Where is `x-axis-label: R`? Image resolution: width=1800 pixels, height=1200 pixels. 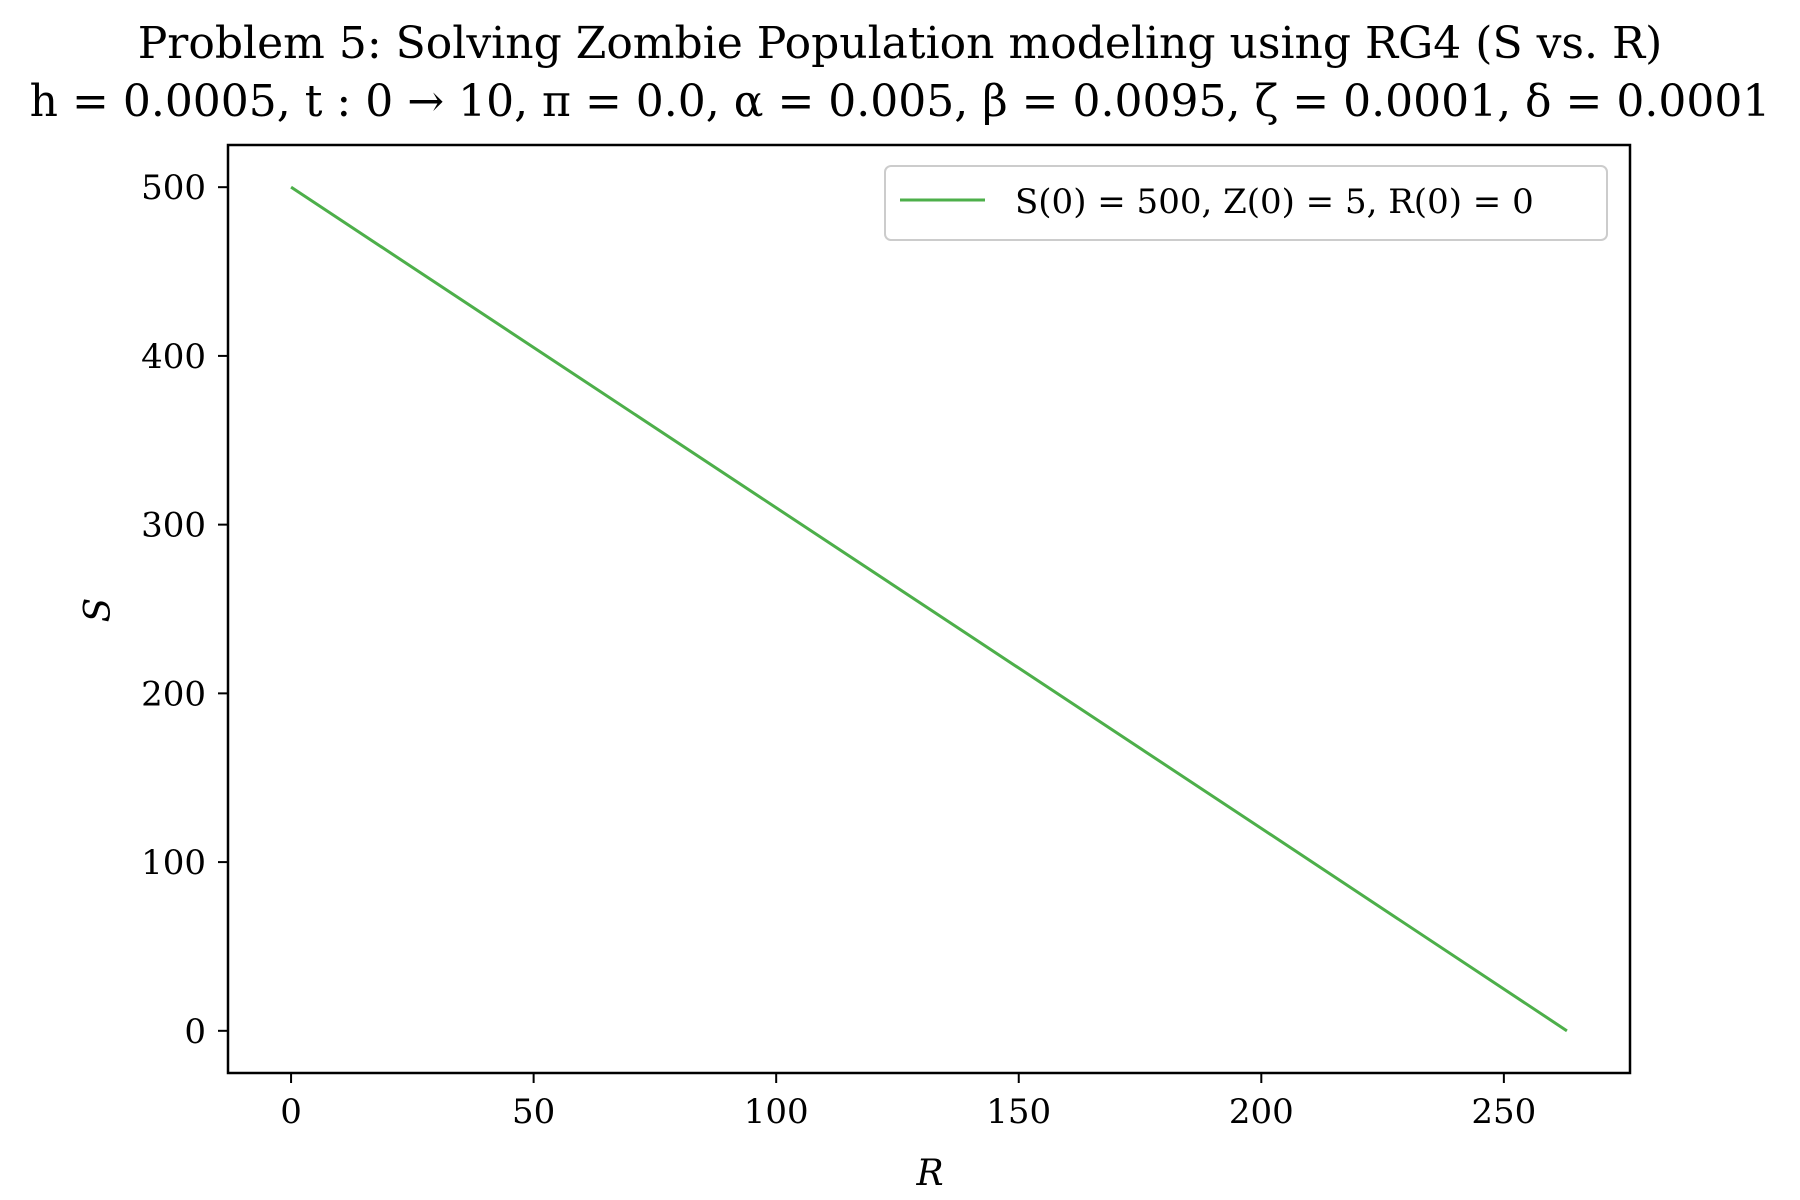
x-axis-label: R is located at coordinates (929, 1173).